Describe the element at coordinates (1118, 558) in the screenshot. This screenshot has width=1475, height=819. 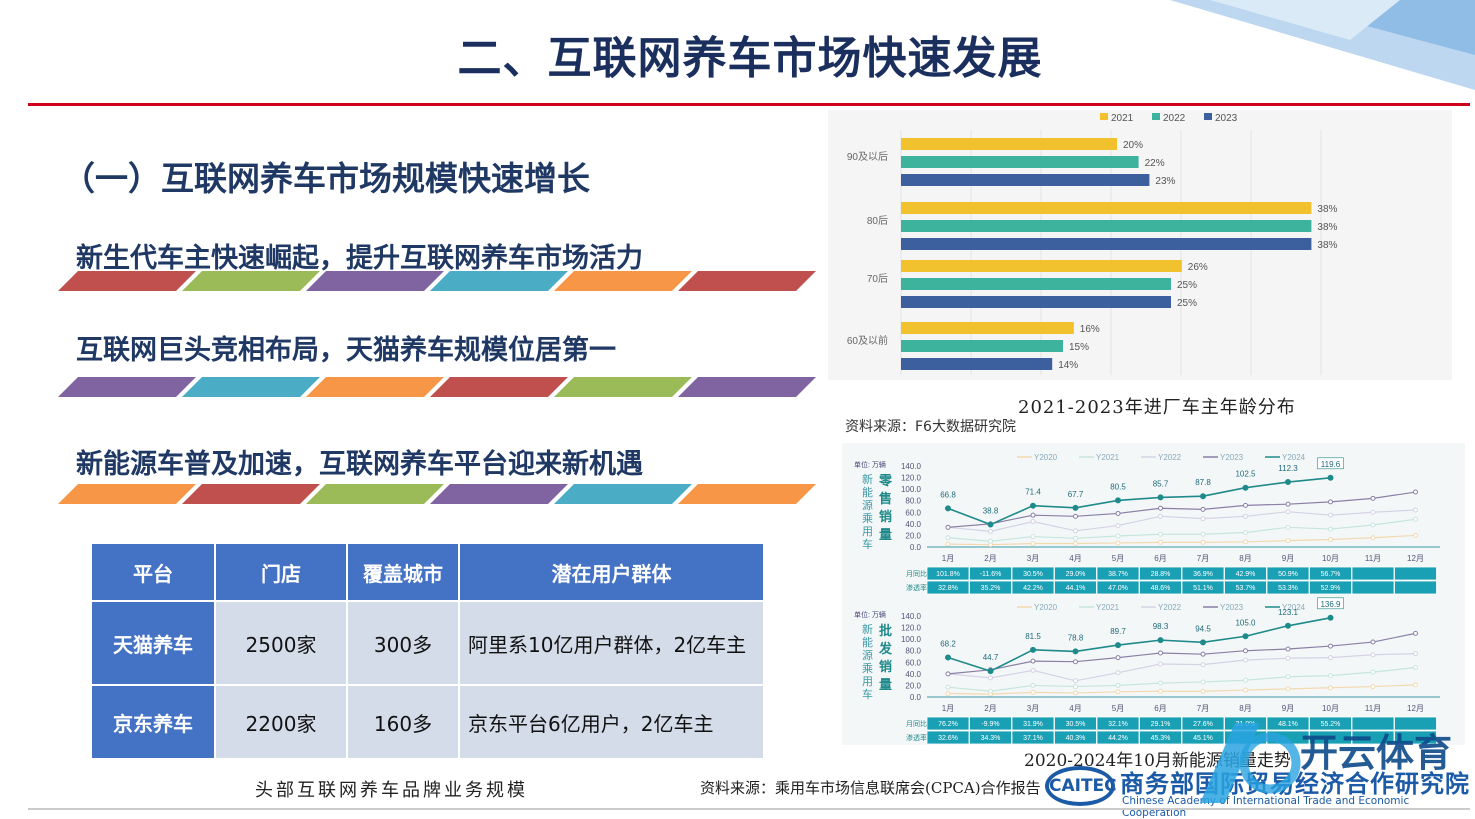
I see `x-tick-label: 5月` at that location.